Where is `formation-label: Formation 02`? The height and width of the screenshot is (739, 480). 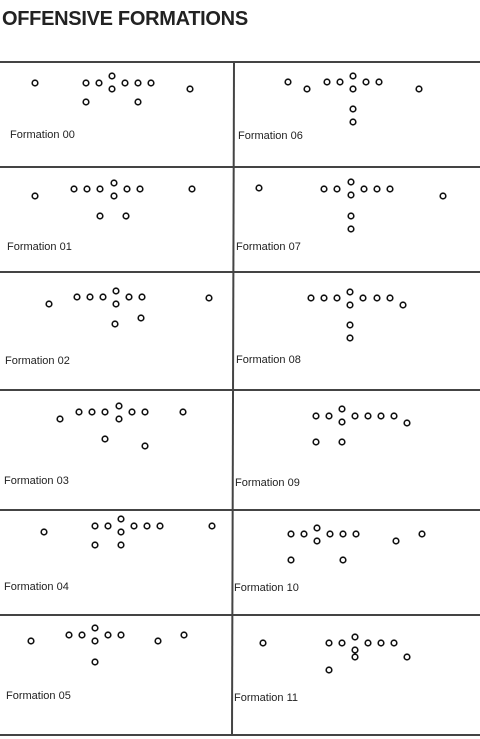
formation-label: Formation 02 is located at coordinates (37, 361).